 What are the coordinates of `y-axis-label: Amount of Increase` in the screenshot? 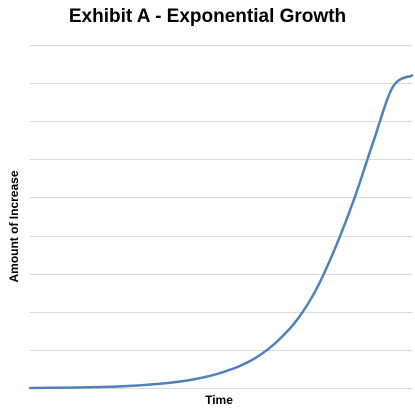 It's located at (14, 226).